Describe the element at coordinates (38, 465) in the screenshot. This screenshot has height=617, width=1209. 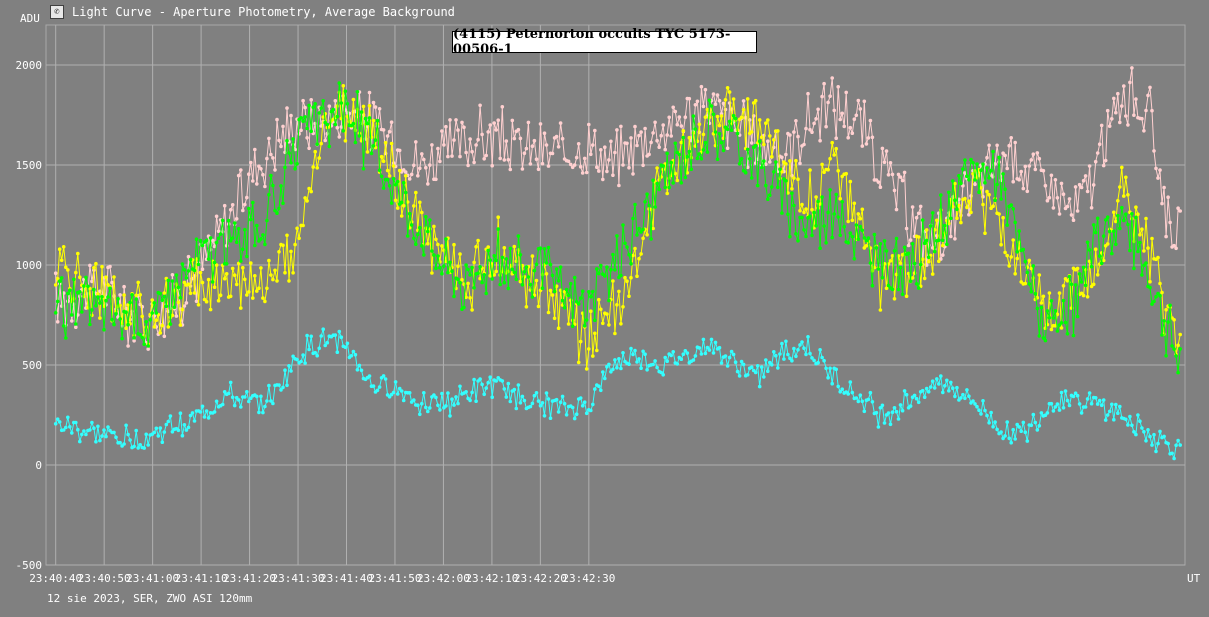
I see `y-tick-label: 0` at that location.